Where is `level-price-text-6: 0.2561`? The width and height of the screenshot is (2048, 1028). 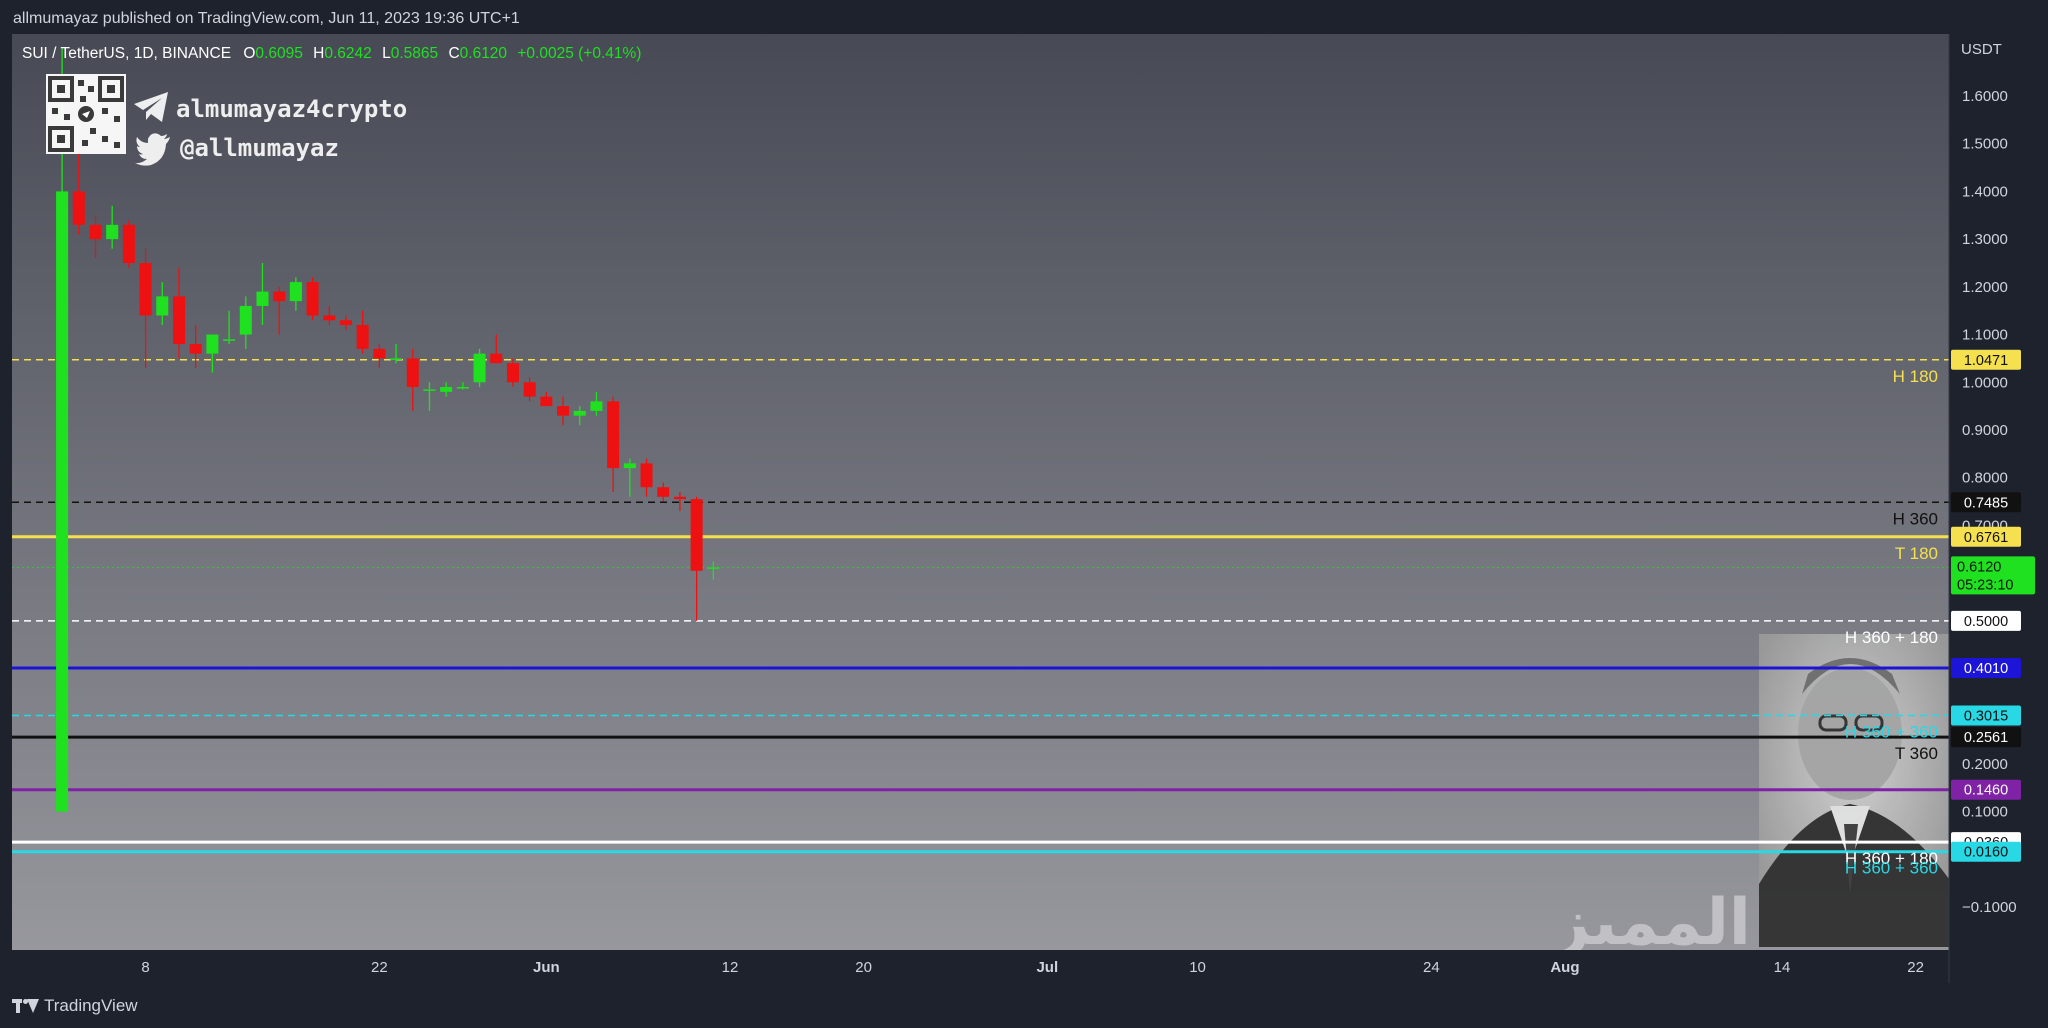
level-price-text-6: 0.2561 is located at coordinates (1986, 738).